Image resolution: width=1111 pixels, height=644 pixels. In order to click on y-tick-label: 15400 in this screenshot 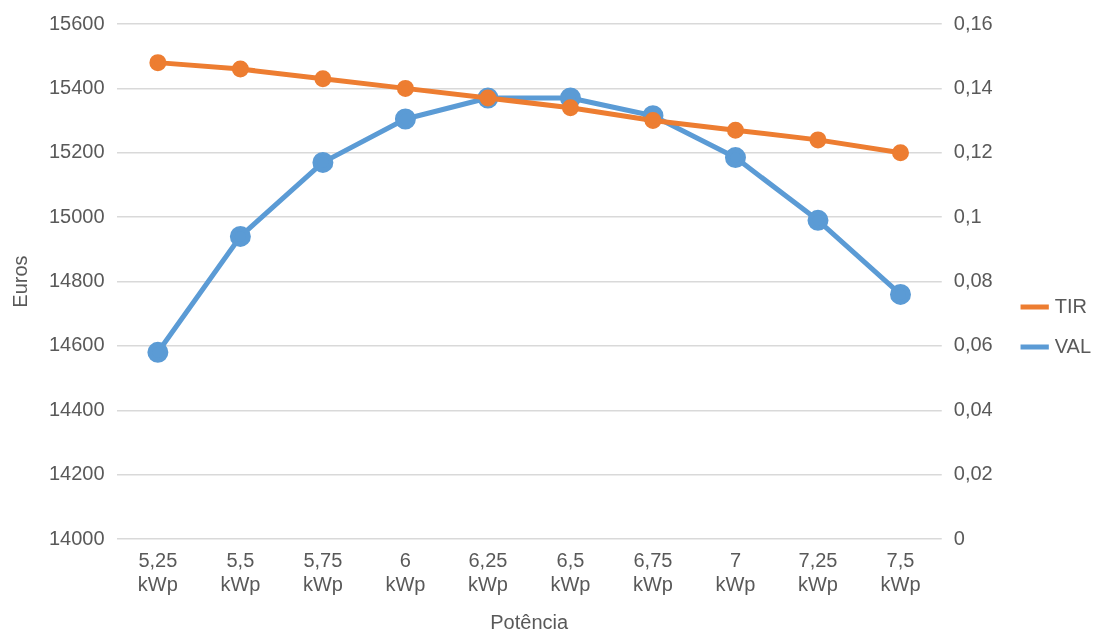, I will do `click(76, 86)`.